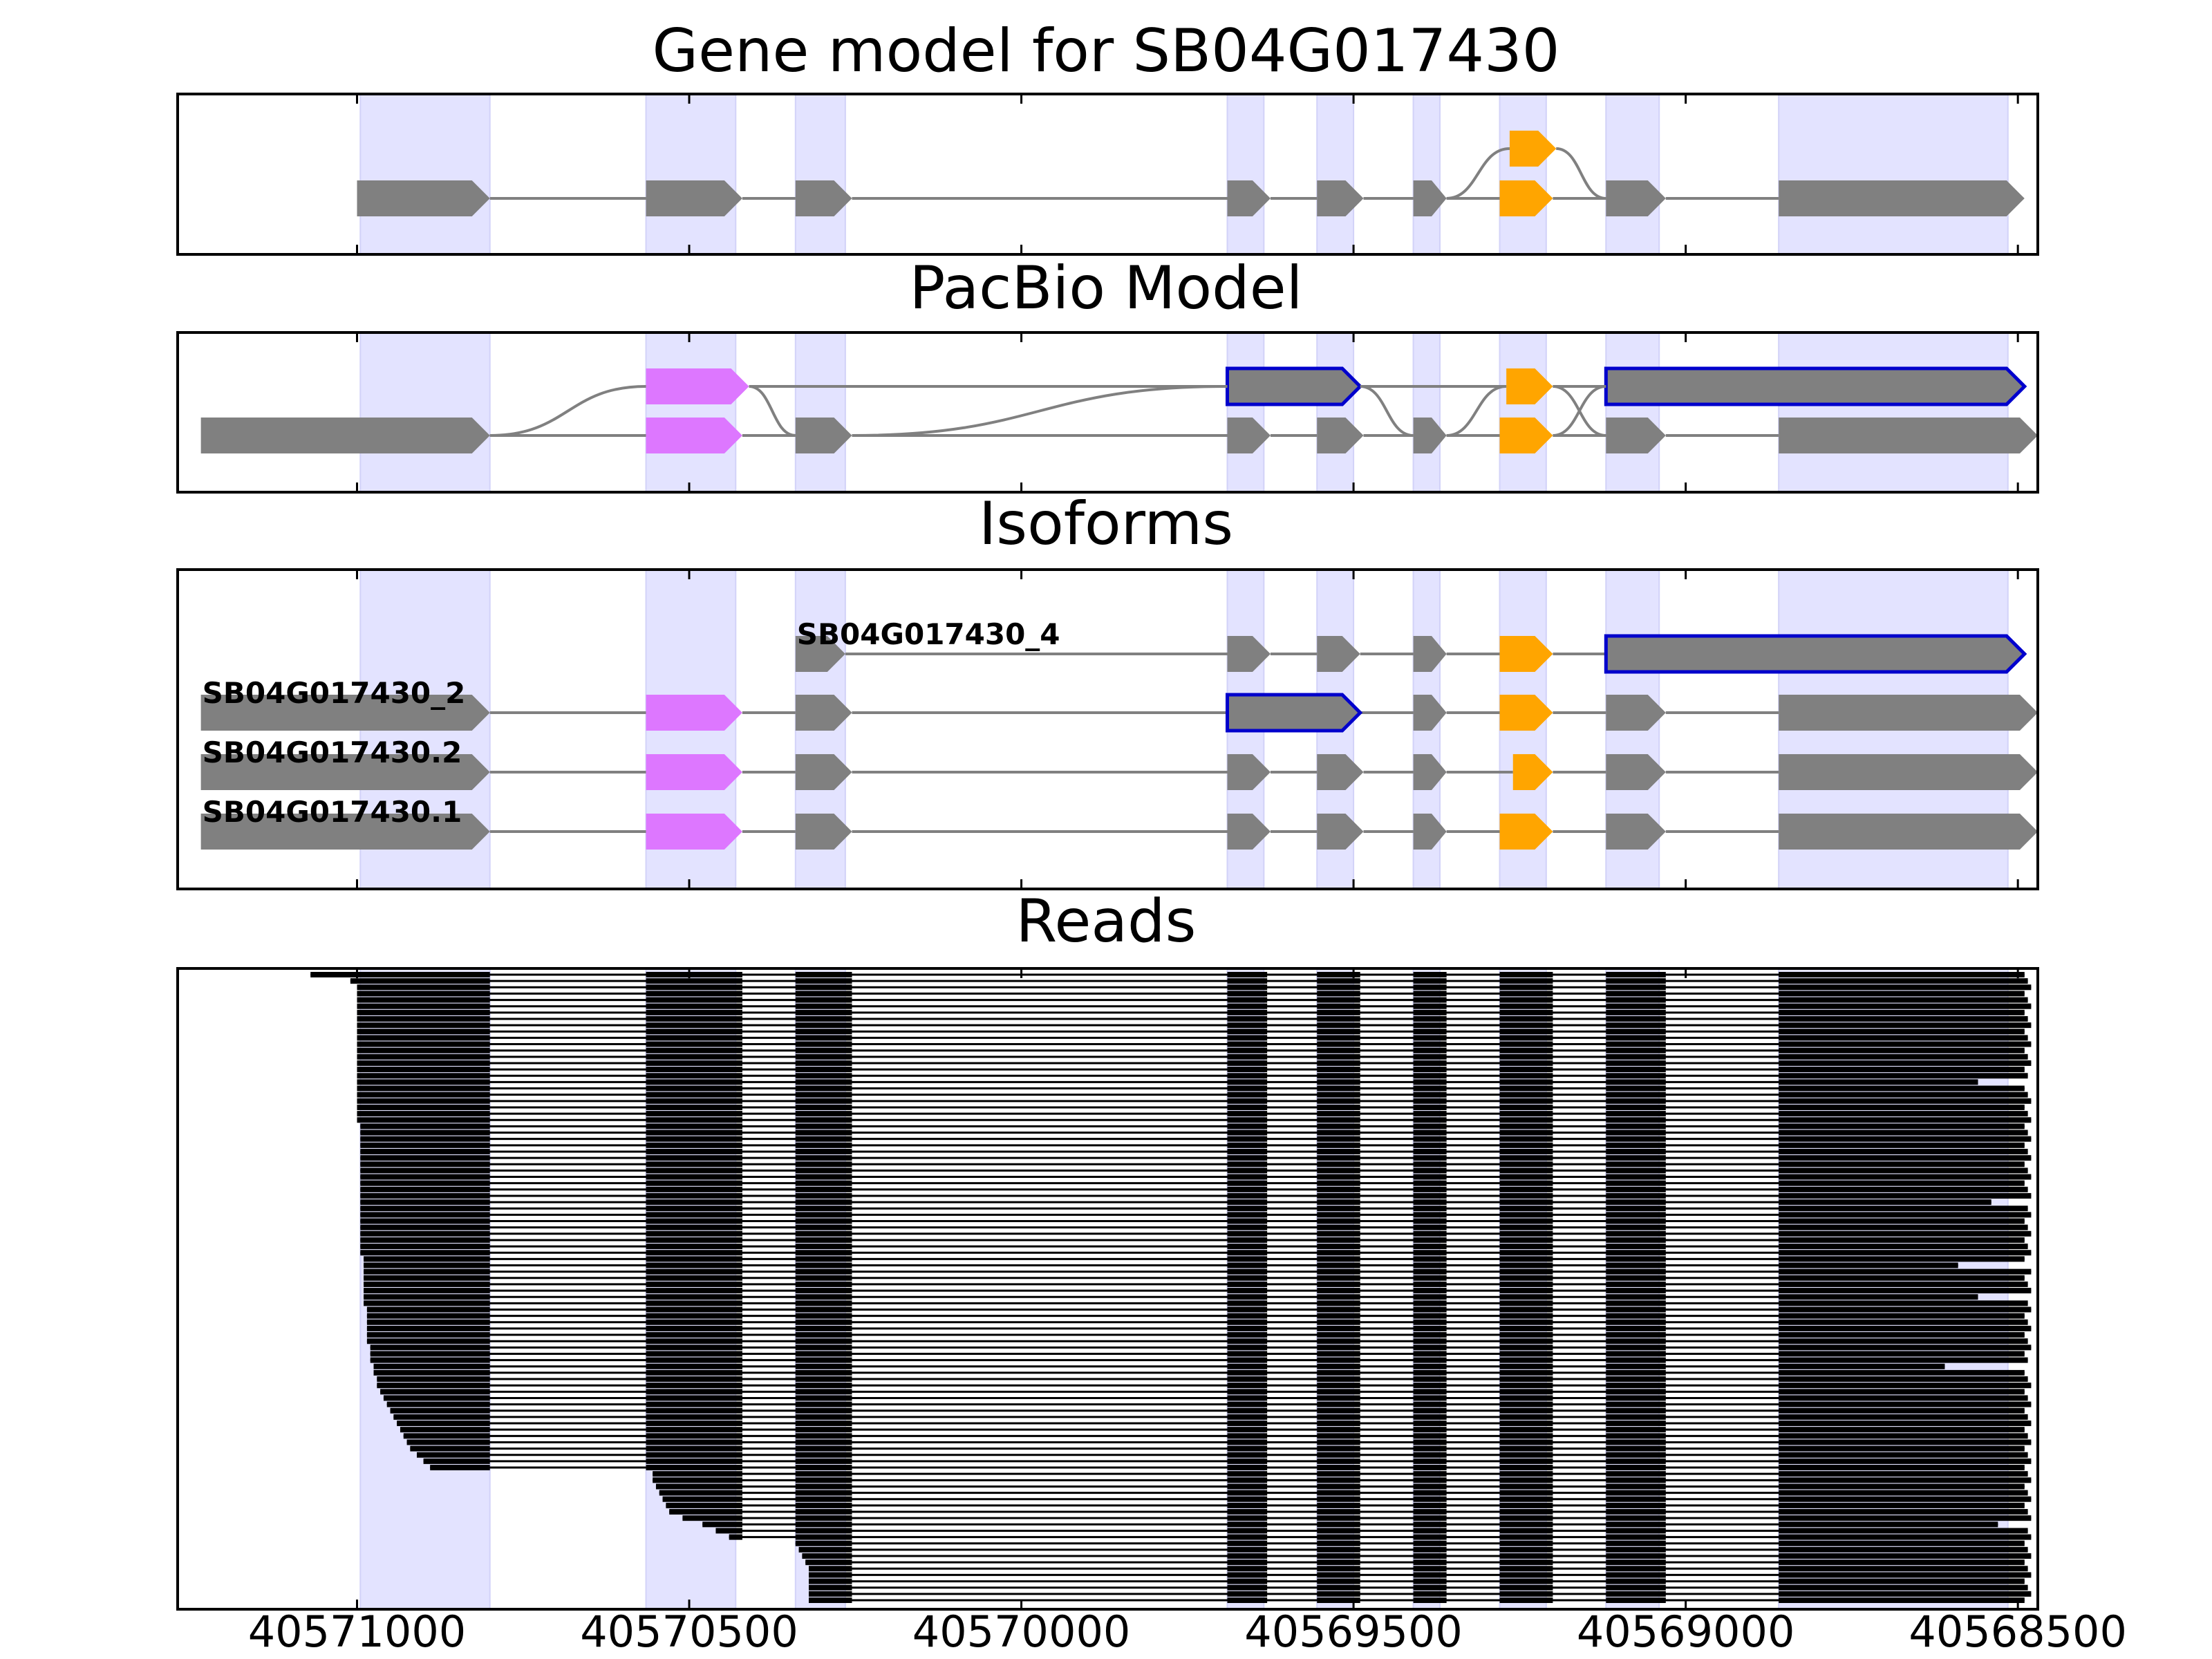 The width and height of the screenshot is (2212, 1659). What do you see at coordinates (1107, 412) in the screenshot?
I see `axes-frame` at bounding box center [1107, 412].